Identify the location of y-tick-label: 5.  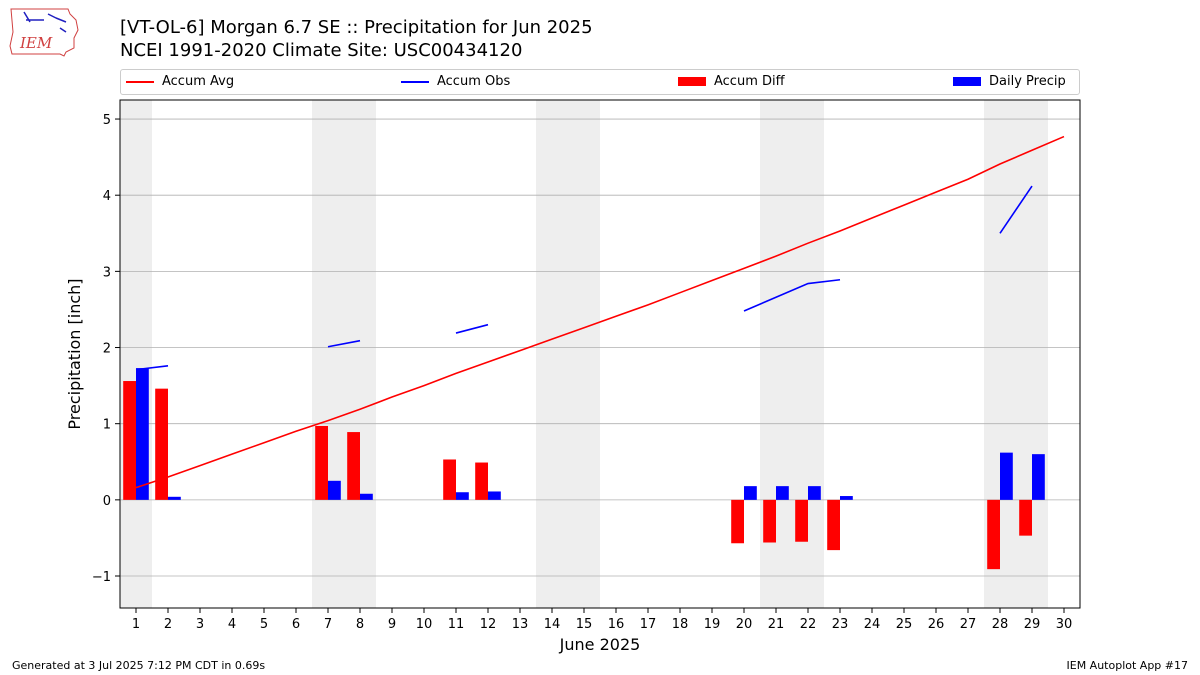
(107, 120).